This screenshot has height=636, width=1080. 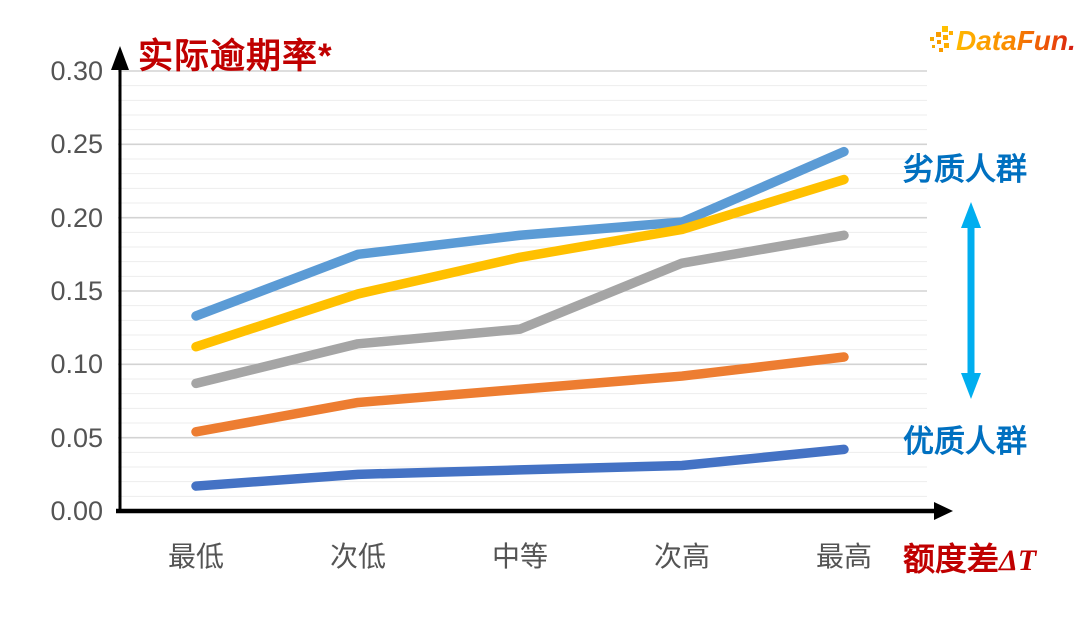 What do you see at coordinates (965, 441) in the screenshot?
I see `annotation-good-population: 优质人群` at bounding box center [965, 441].